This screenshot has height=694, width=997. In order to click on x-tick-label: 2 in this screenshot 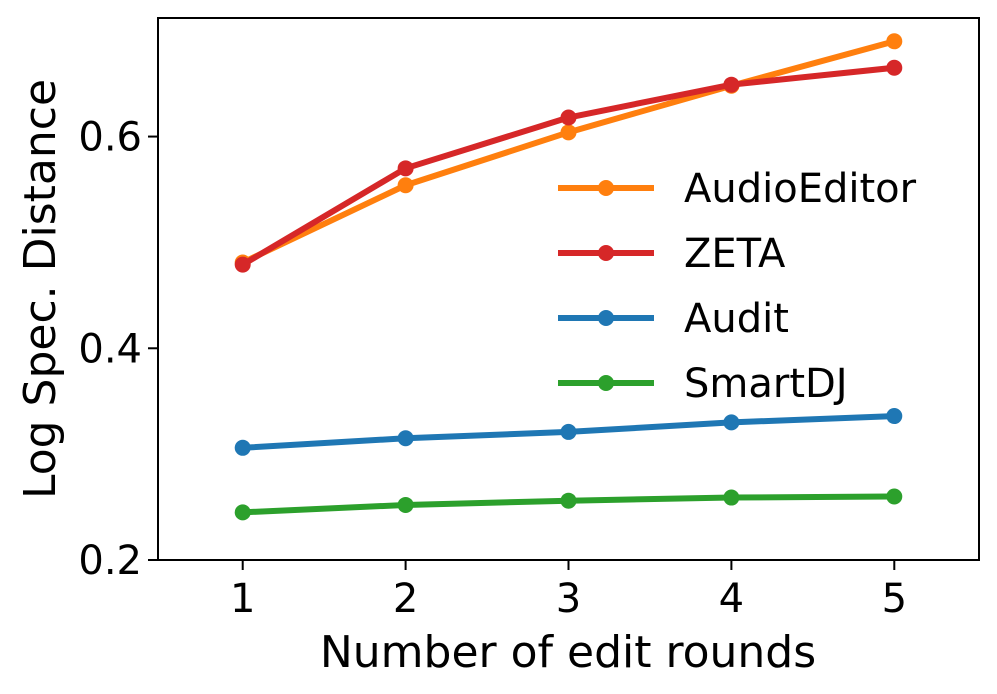, I will do `click(405, 599)`.